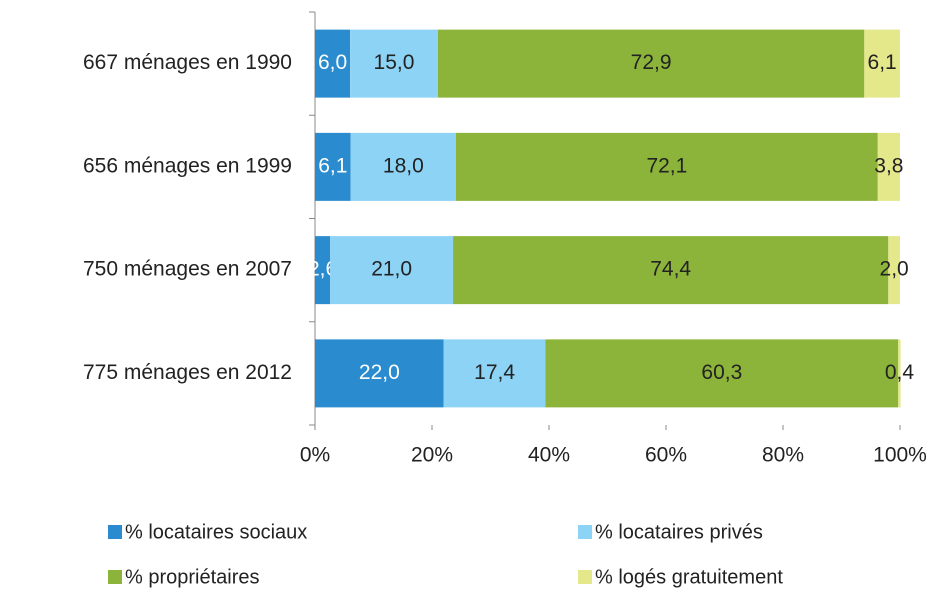  What do you see at coordinates (549, 455) in the screenshot?
I see `x-tick-label: 40%` at bounding box center [549, 455].